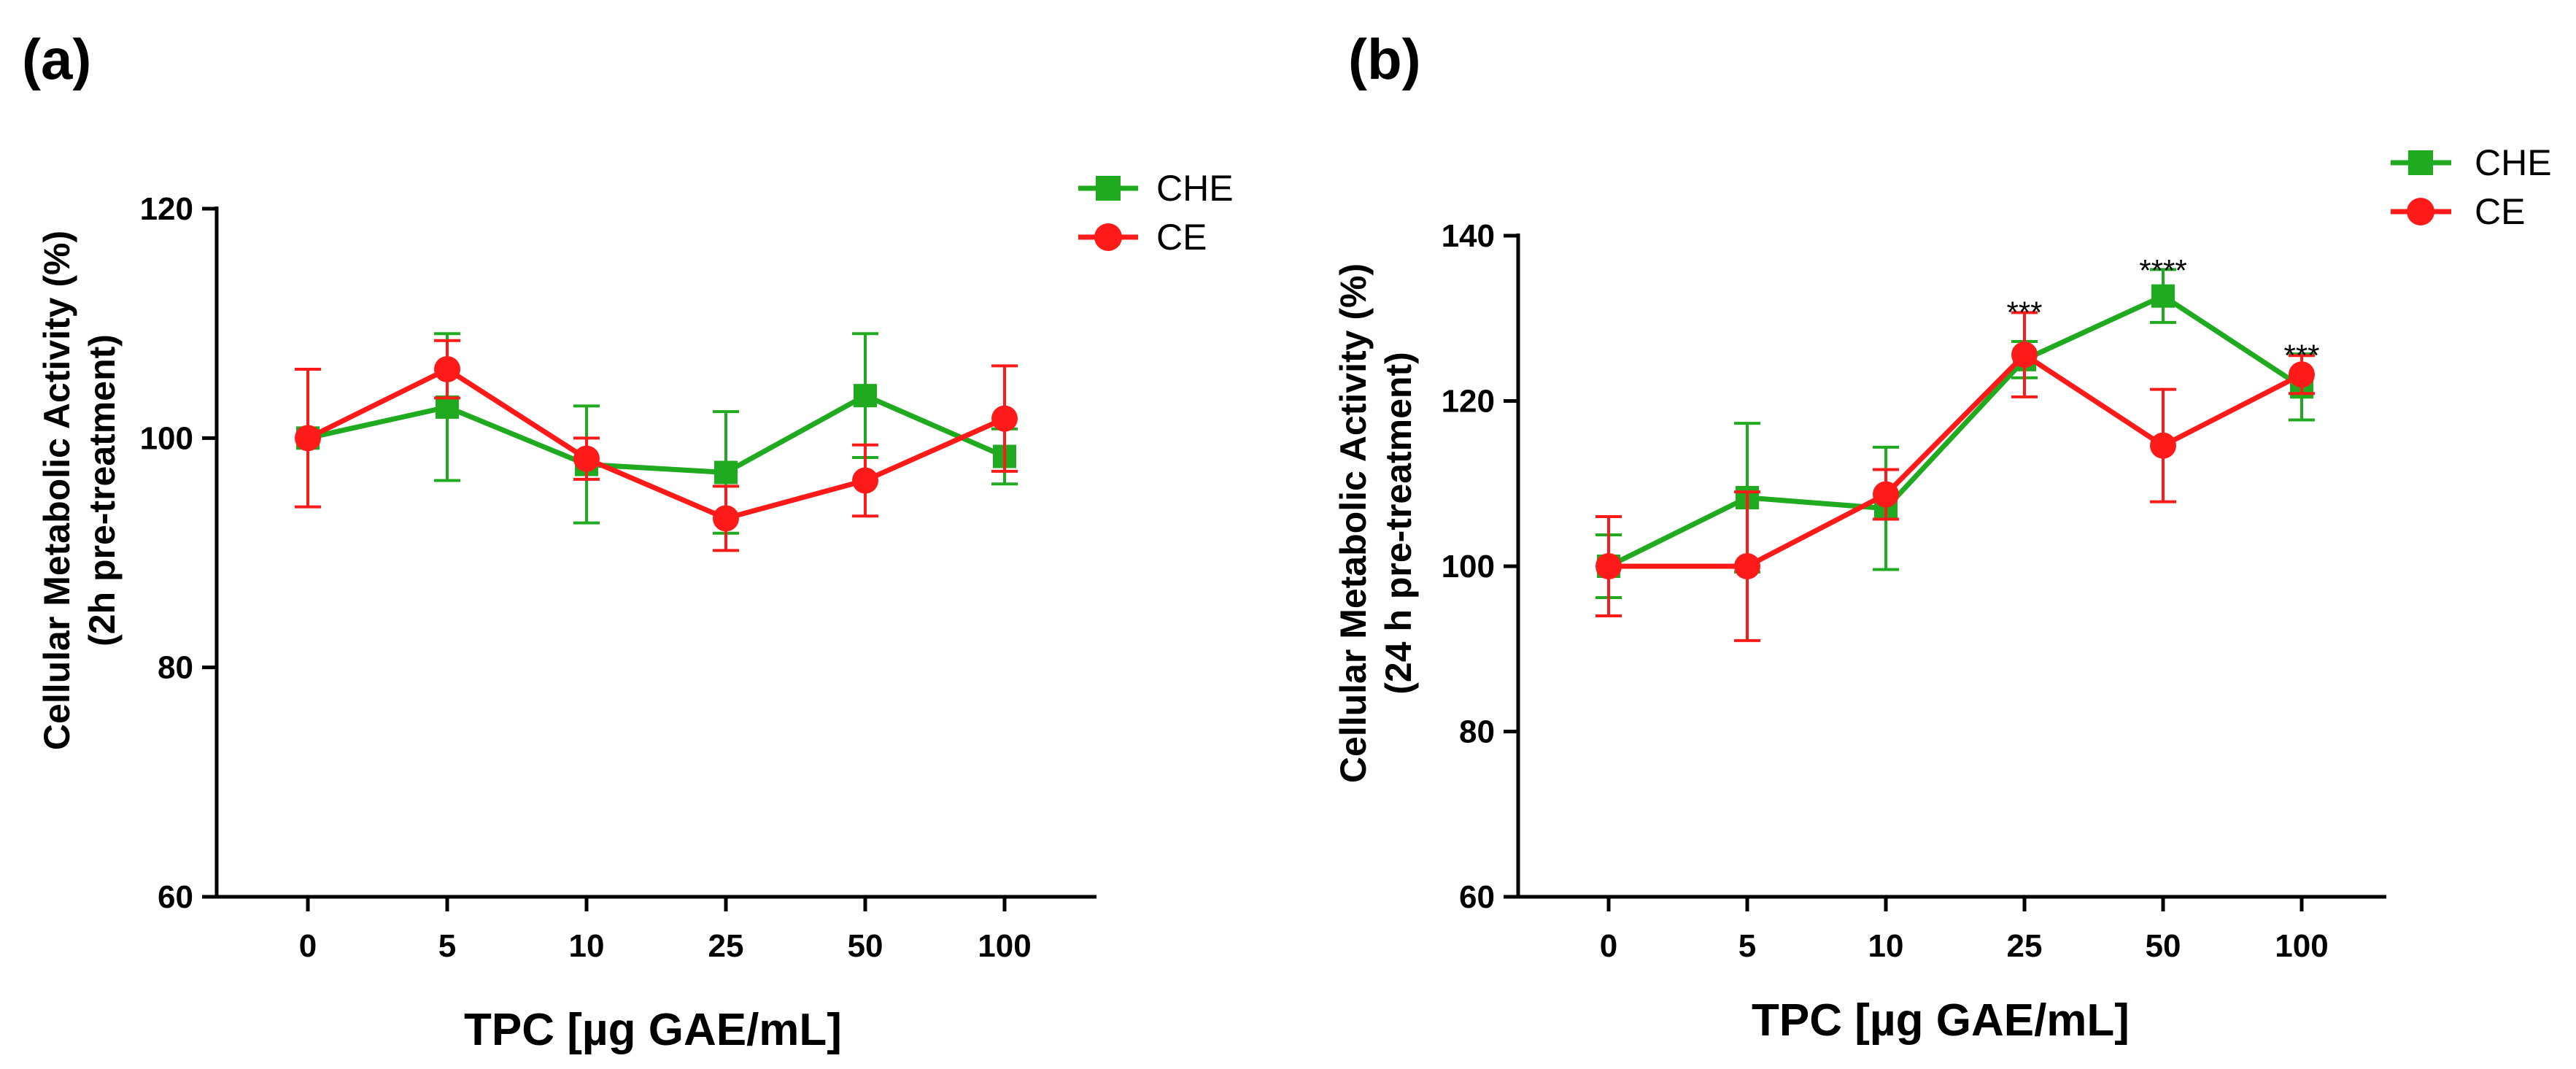 This screenshot has height=1069, width=2576. What do you see at coordinates (2471, 187) in the screenshot?
I see `legend-b: CHE CE` at bounding box center [2471, 187].